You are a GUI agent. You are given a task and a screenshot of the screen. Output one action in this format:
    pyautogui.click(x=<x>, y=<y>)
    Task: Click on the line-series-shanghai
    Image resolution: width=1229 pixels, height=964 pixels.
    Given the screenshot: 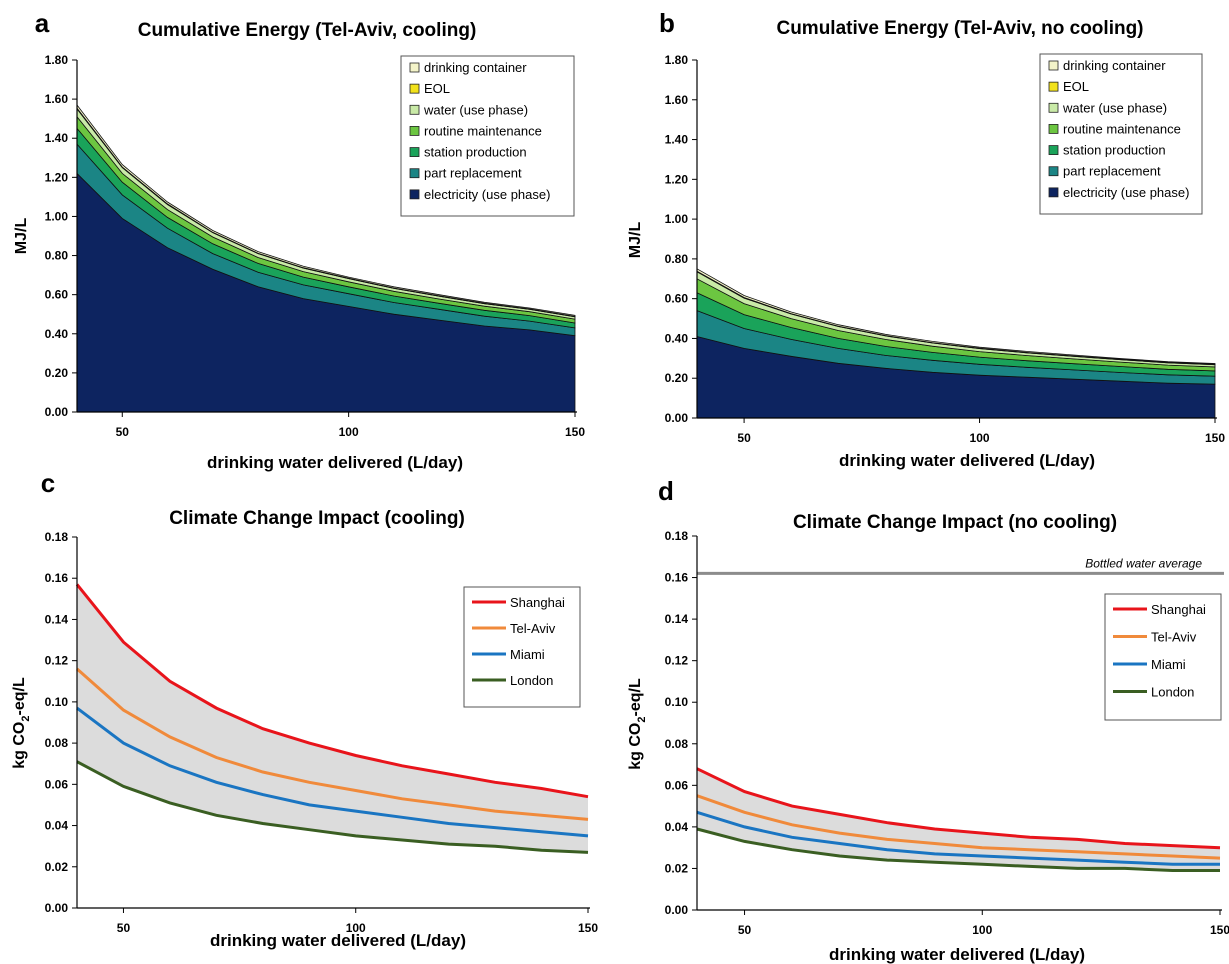 What is the action you would take?
    pyautogui.click(x=958, y=808)
    